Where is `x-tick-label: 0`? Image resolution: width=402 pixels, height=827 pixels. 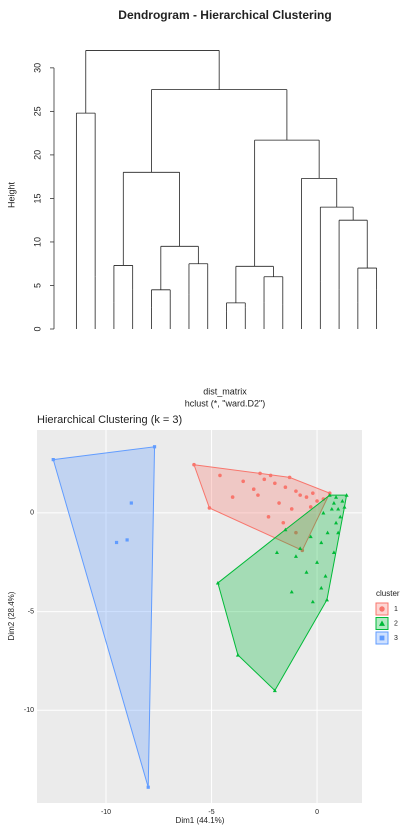 x-tick-label: 0 is located at coordinates (317, 812).